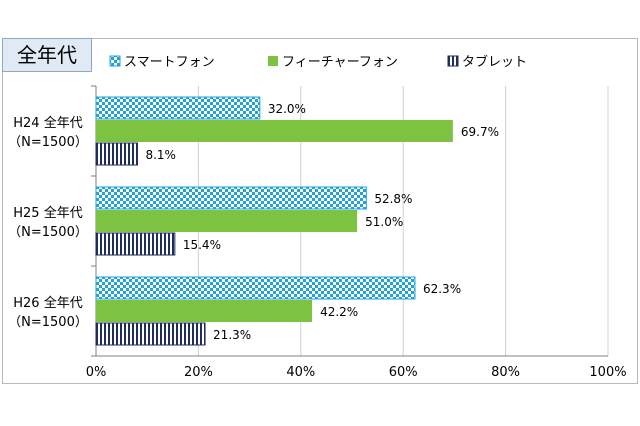 This screenshot has width=640, height=426. I want to click on data-label: 42.2%, so click(339, 312).